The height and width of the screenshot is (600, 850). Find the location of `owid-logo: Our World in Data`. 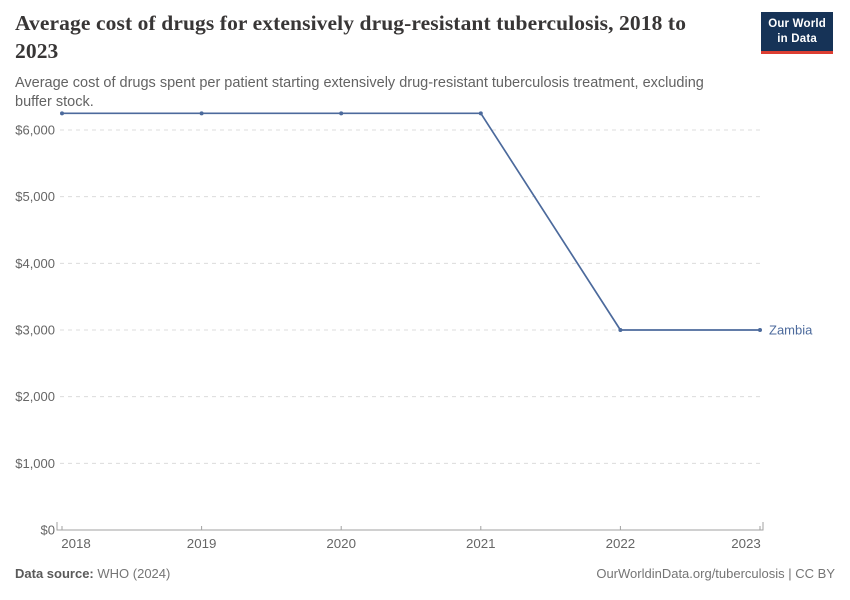

owid-logo: Our World in Data is located at coordinates (797, 33).